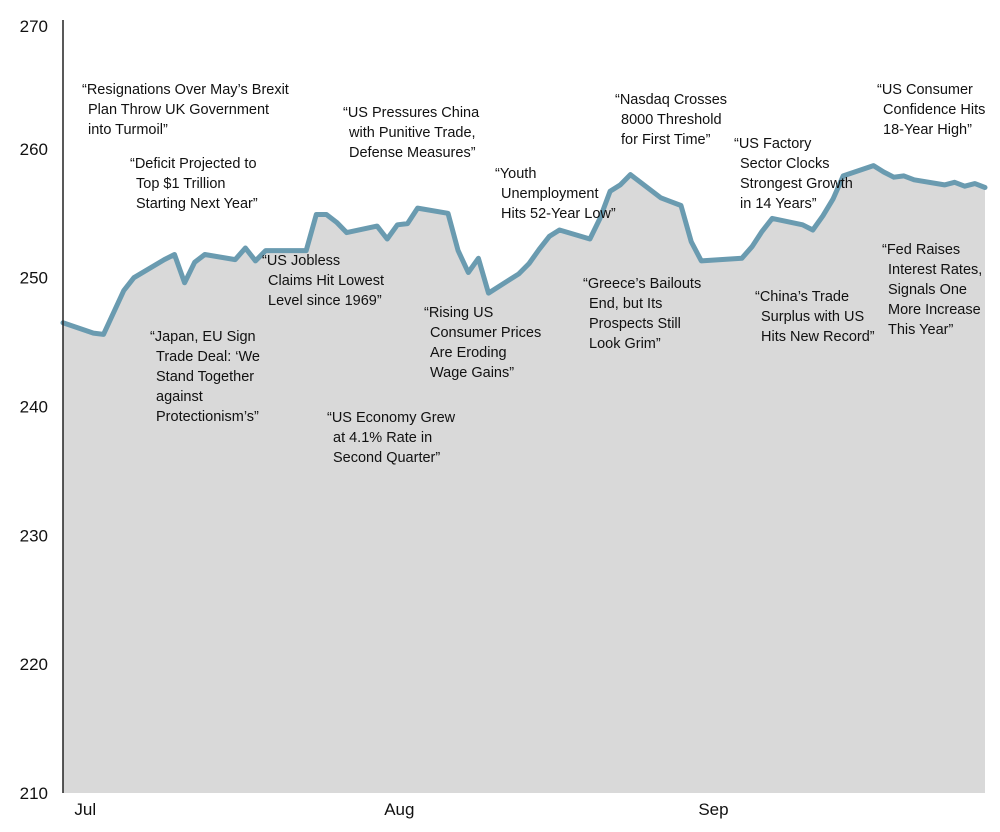 The height and width of the screenshot is (832, 1000). I want to click on annotation-line: This Year”, so click(920, 330).